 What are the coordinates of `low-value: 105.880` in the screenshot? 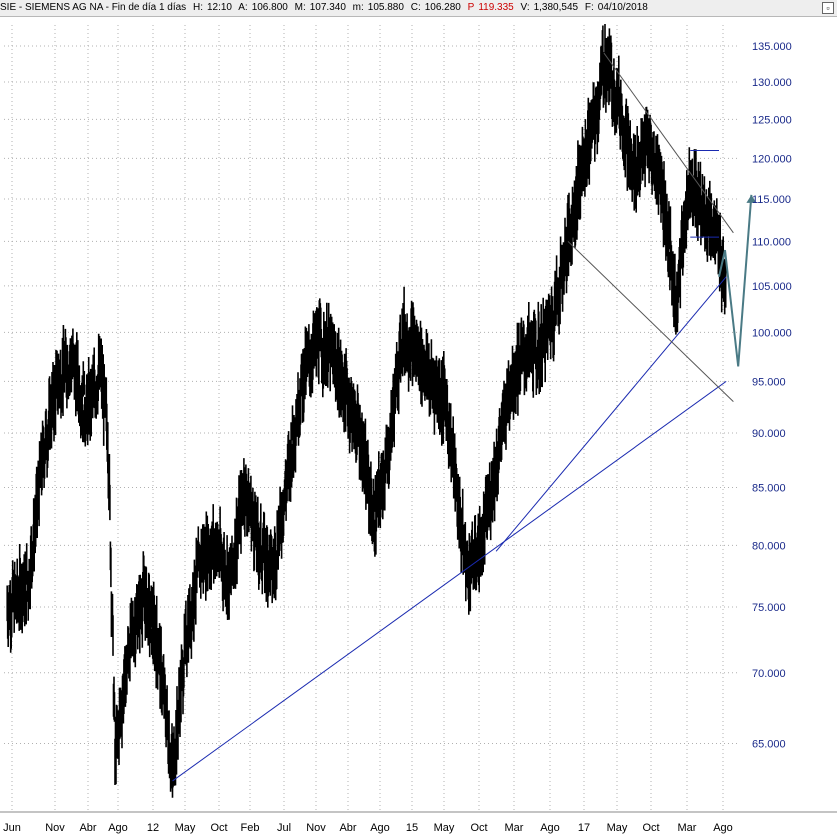 It's located at (385, 7).